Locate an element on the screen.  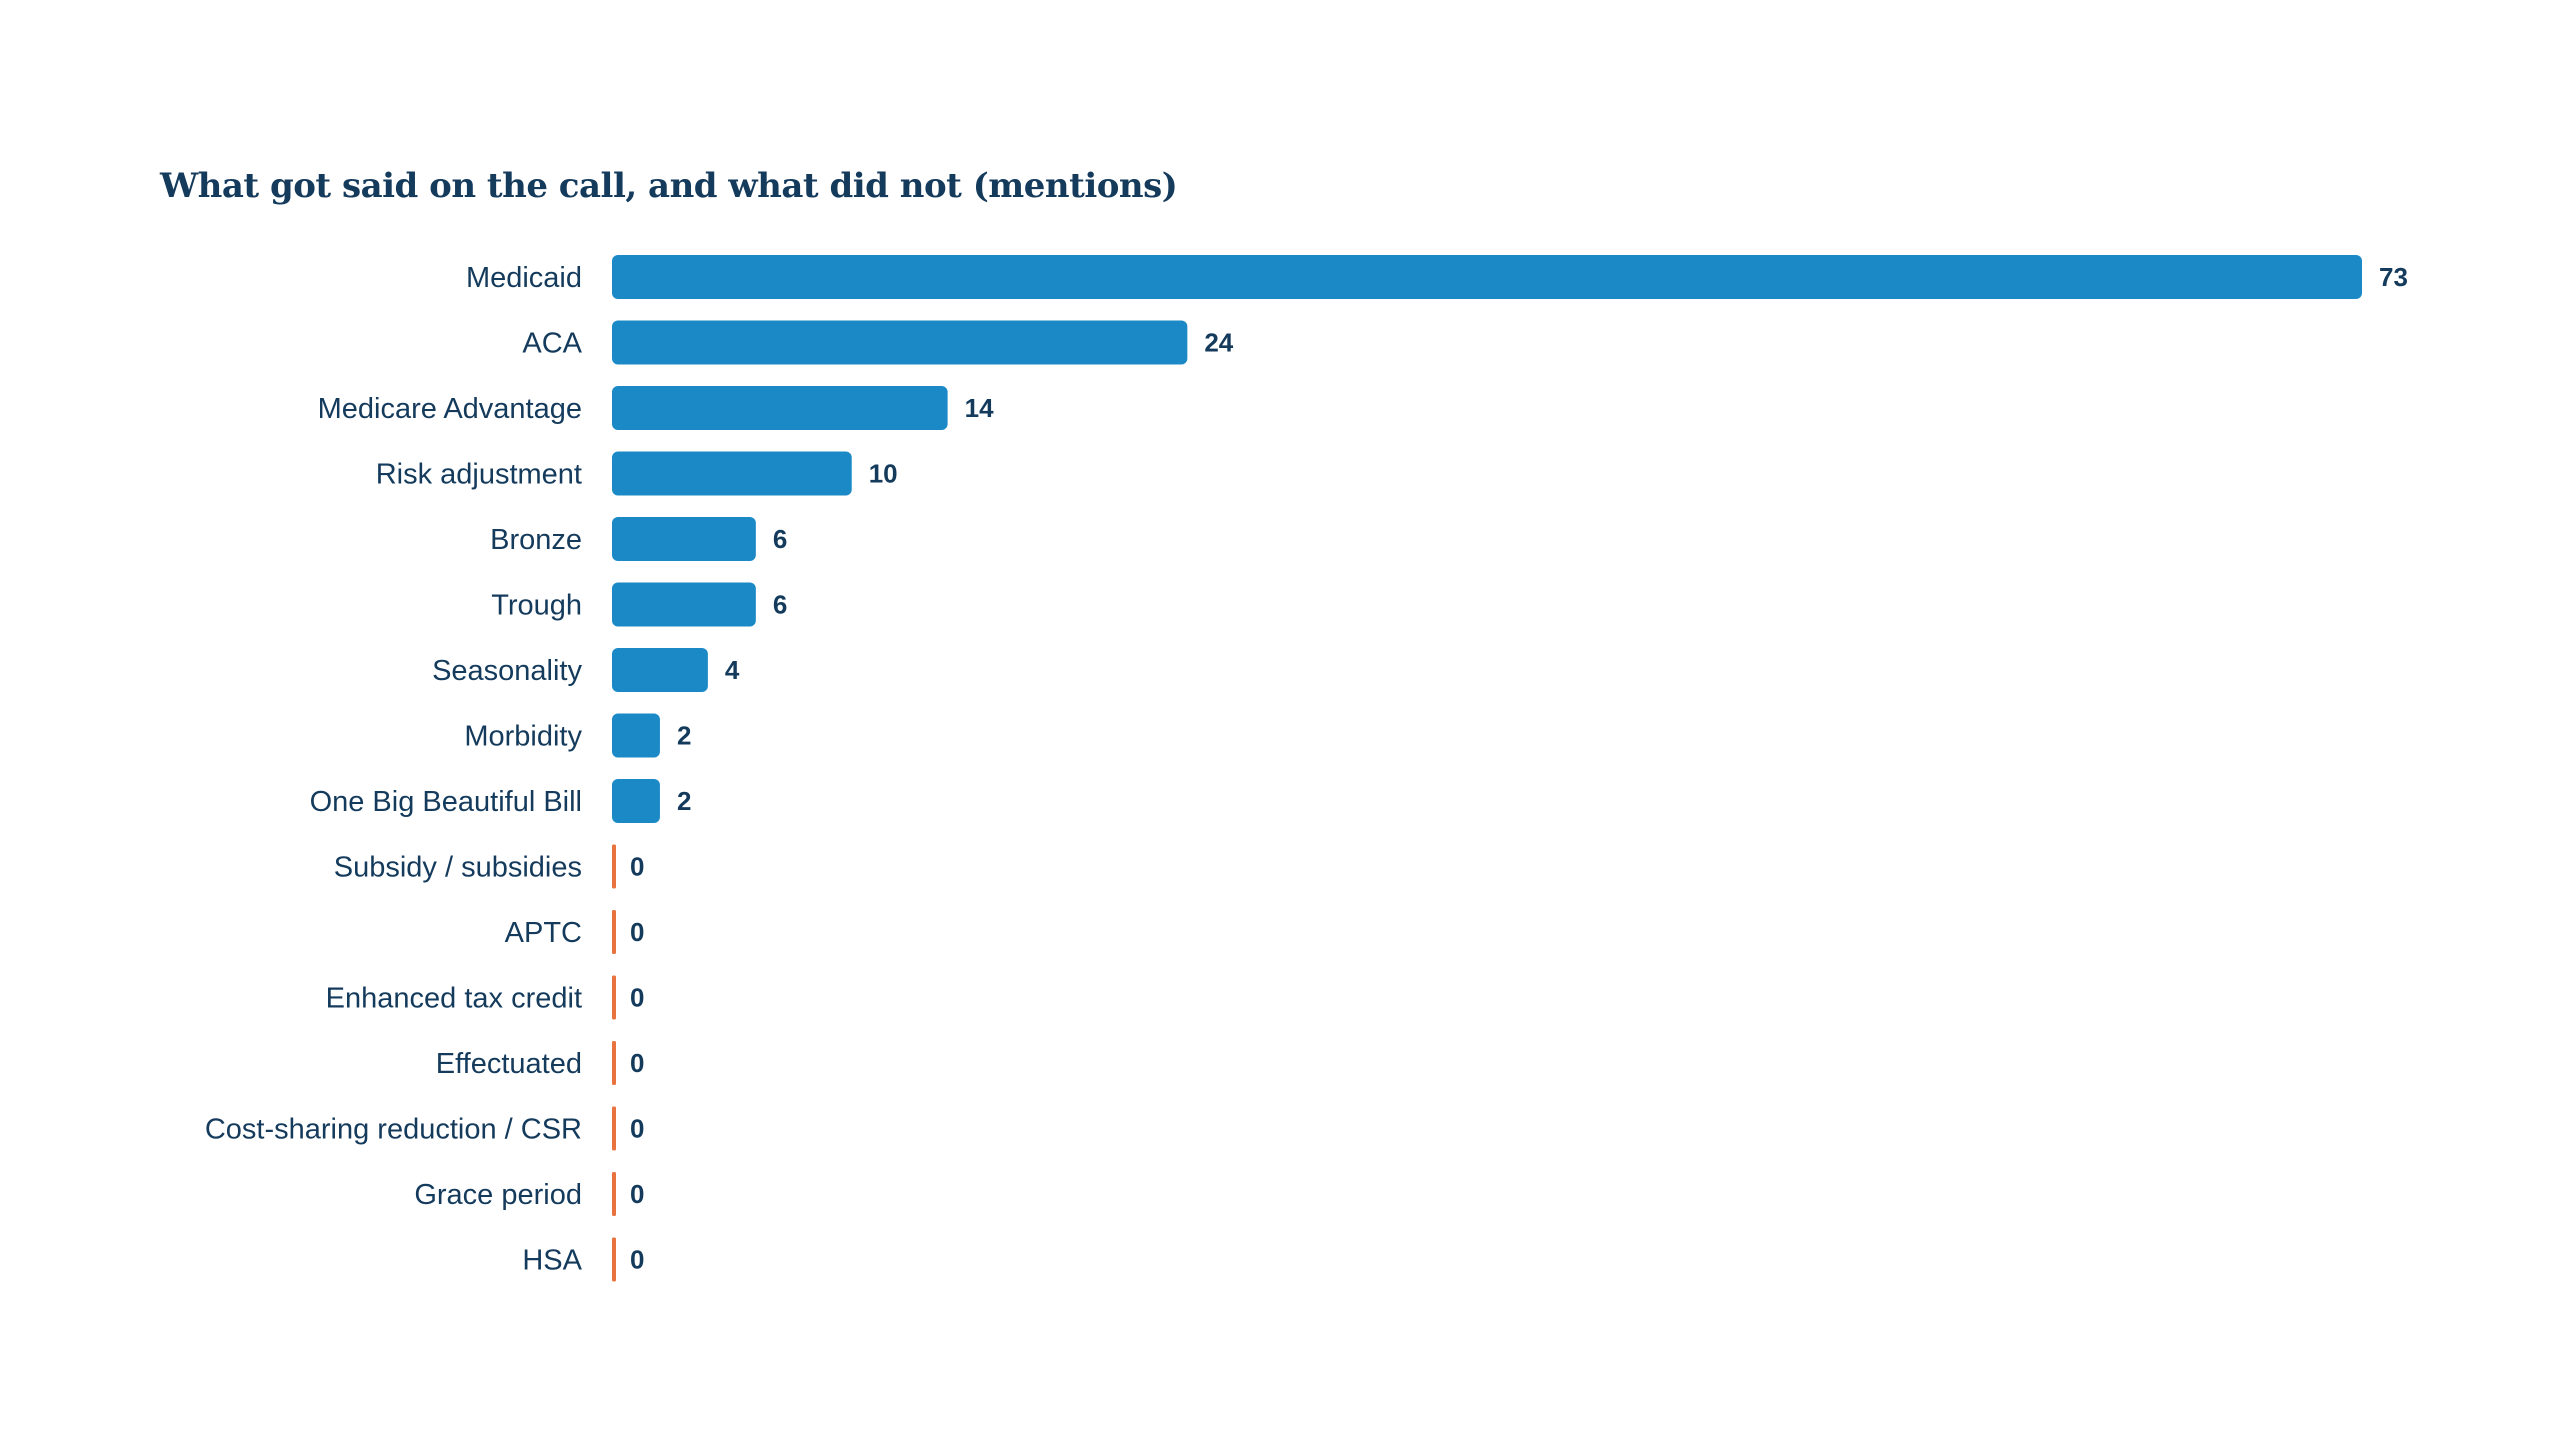
category-label-morbidity: Morbidity is located at coordinates (523, 737).